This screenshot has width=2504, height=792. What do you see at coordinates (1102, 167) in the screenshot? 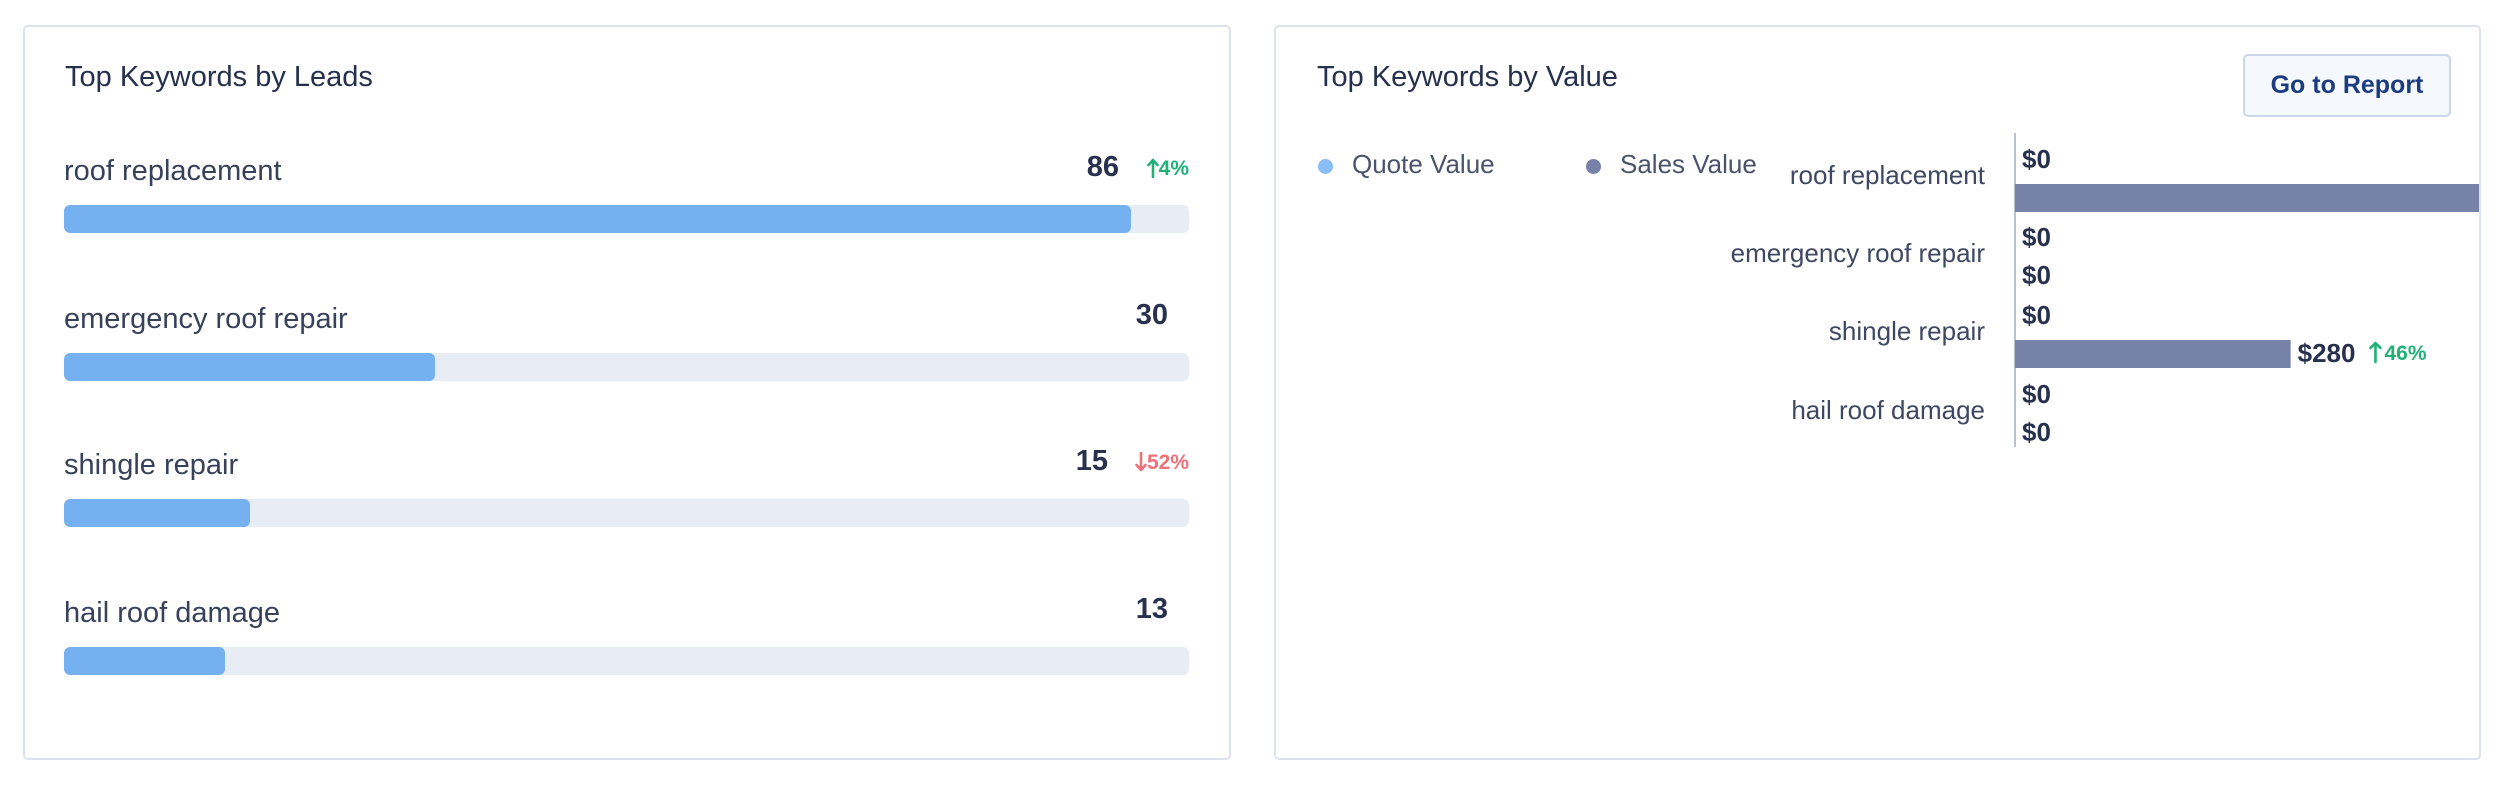
I see `lead-count: 86` at bounding box center [1102, 167].